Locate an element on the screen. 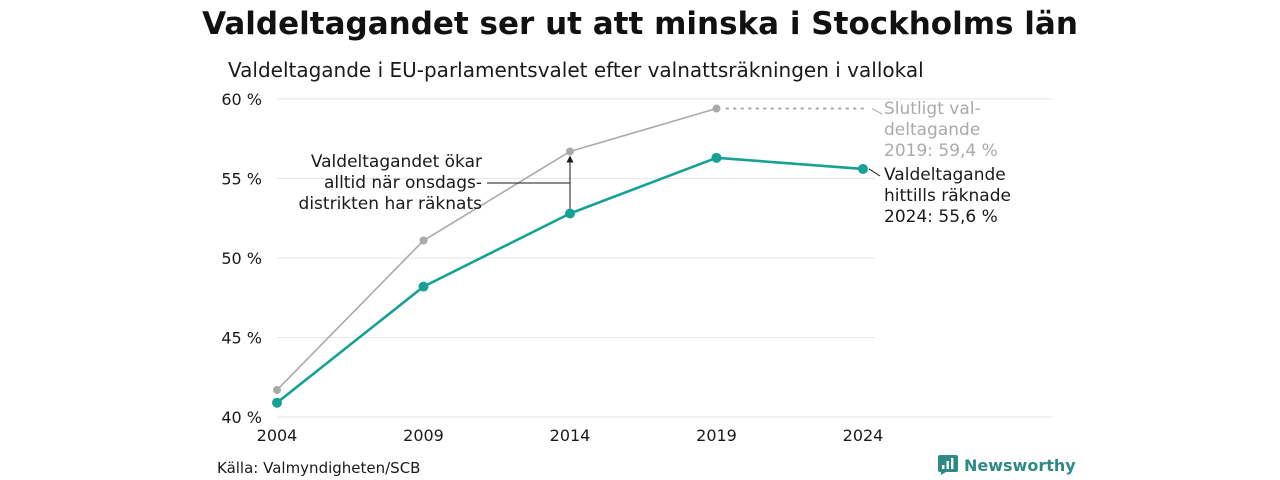 Image resolution: width=1280 pixels, height=480 pixels. source-note: Källa: Valmyndigheten/SCB is located at coordinates (319, 468).